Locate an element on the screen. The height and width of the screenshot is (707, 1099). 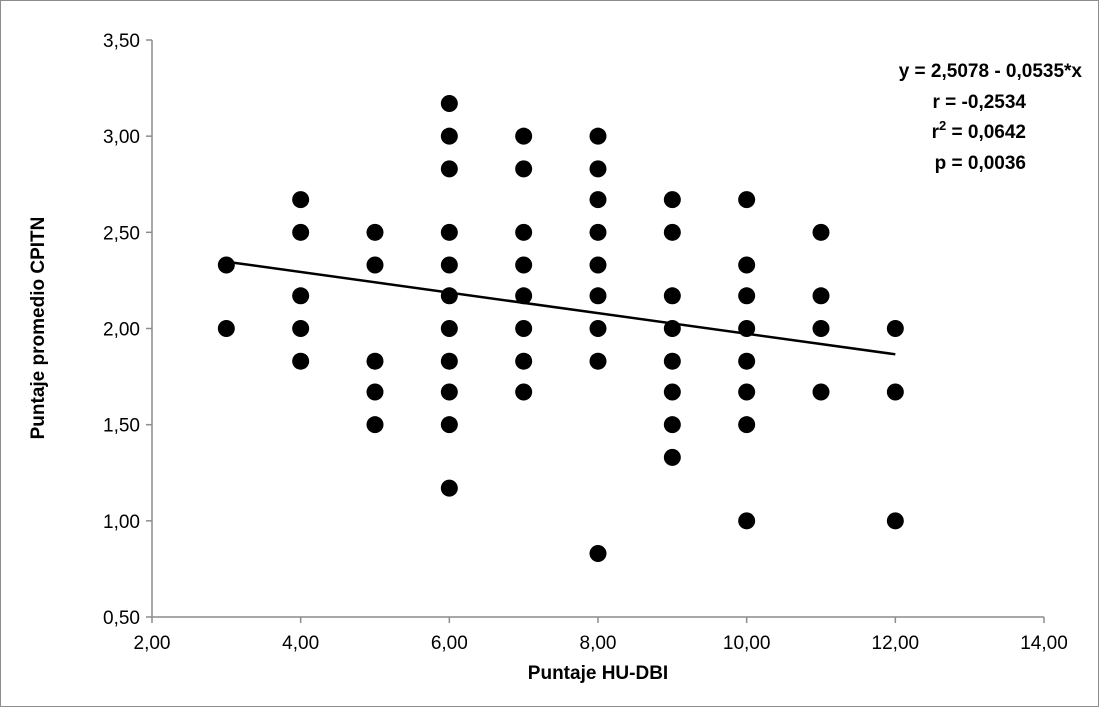
x-tick-labels: 2,00 4,00 6,00 8,00 10,00 12,00 14,00 is located at coordinates (601, 643).